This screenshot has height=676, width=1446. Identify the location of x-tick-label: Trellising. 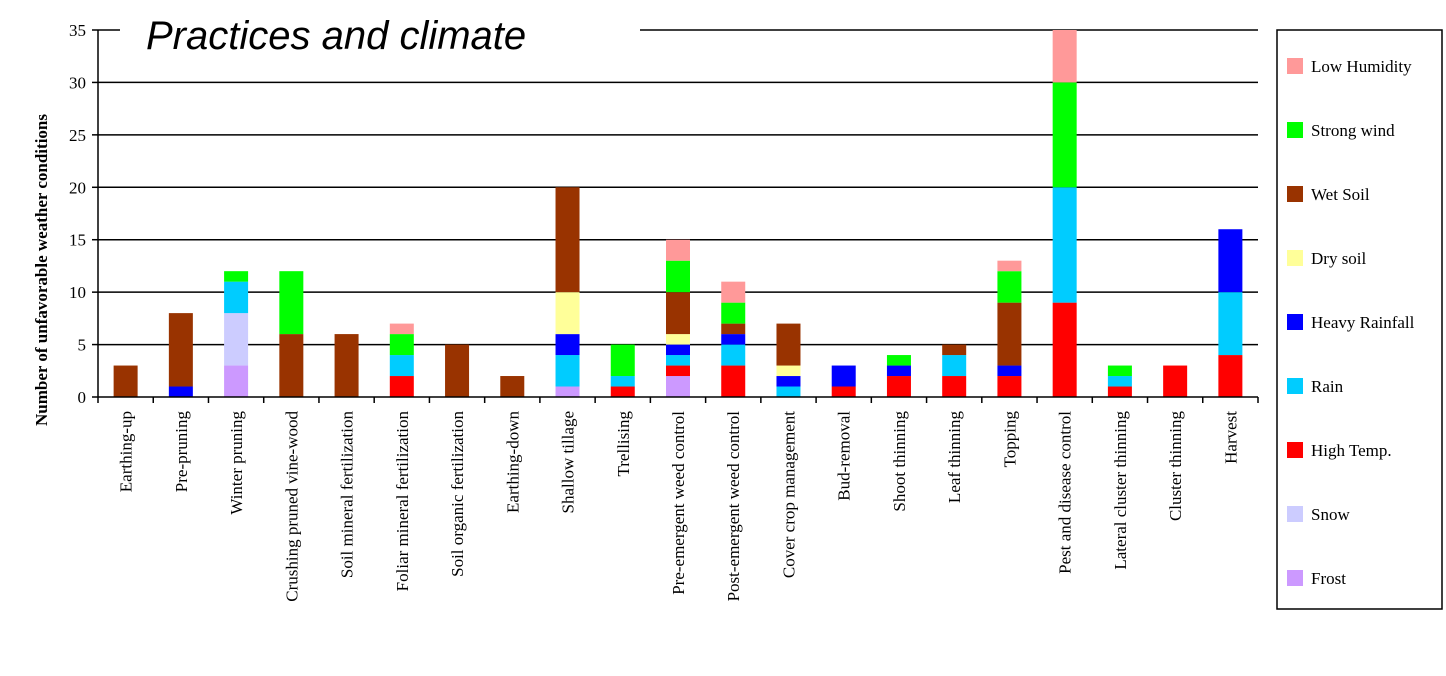
(623, 444).